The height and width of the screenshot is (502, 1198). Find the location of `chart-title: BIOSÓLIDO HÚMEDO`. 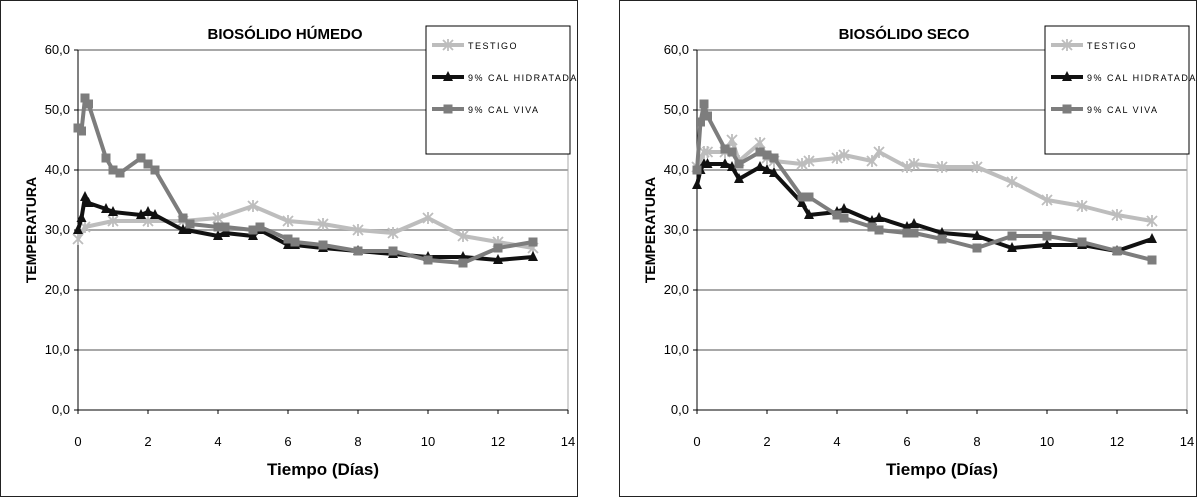

chart-title: BIOSÓLIDO HÚMEDO is located at coordinates (284, 34).